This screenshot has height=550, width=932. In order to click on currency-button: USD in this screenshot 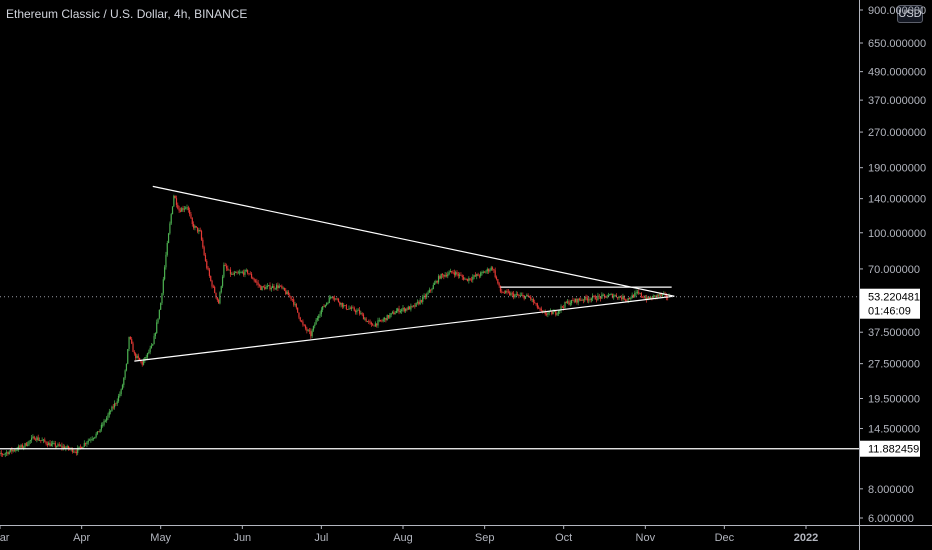, I will do `click(910, 14)`.